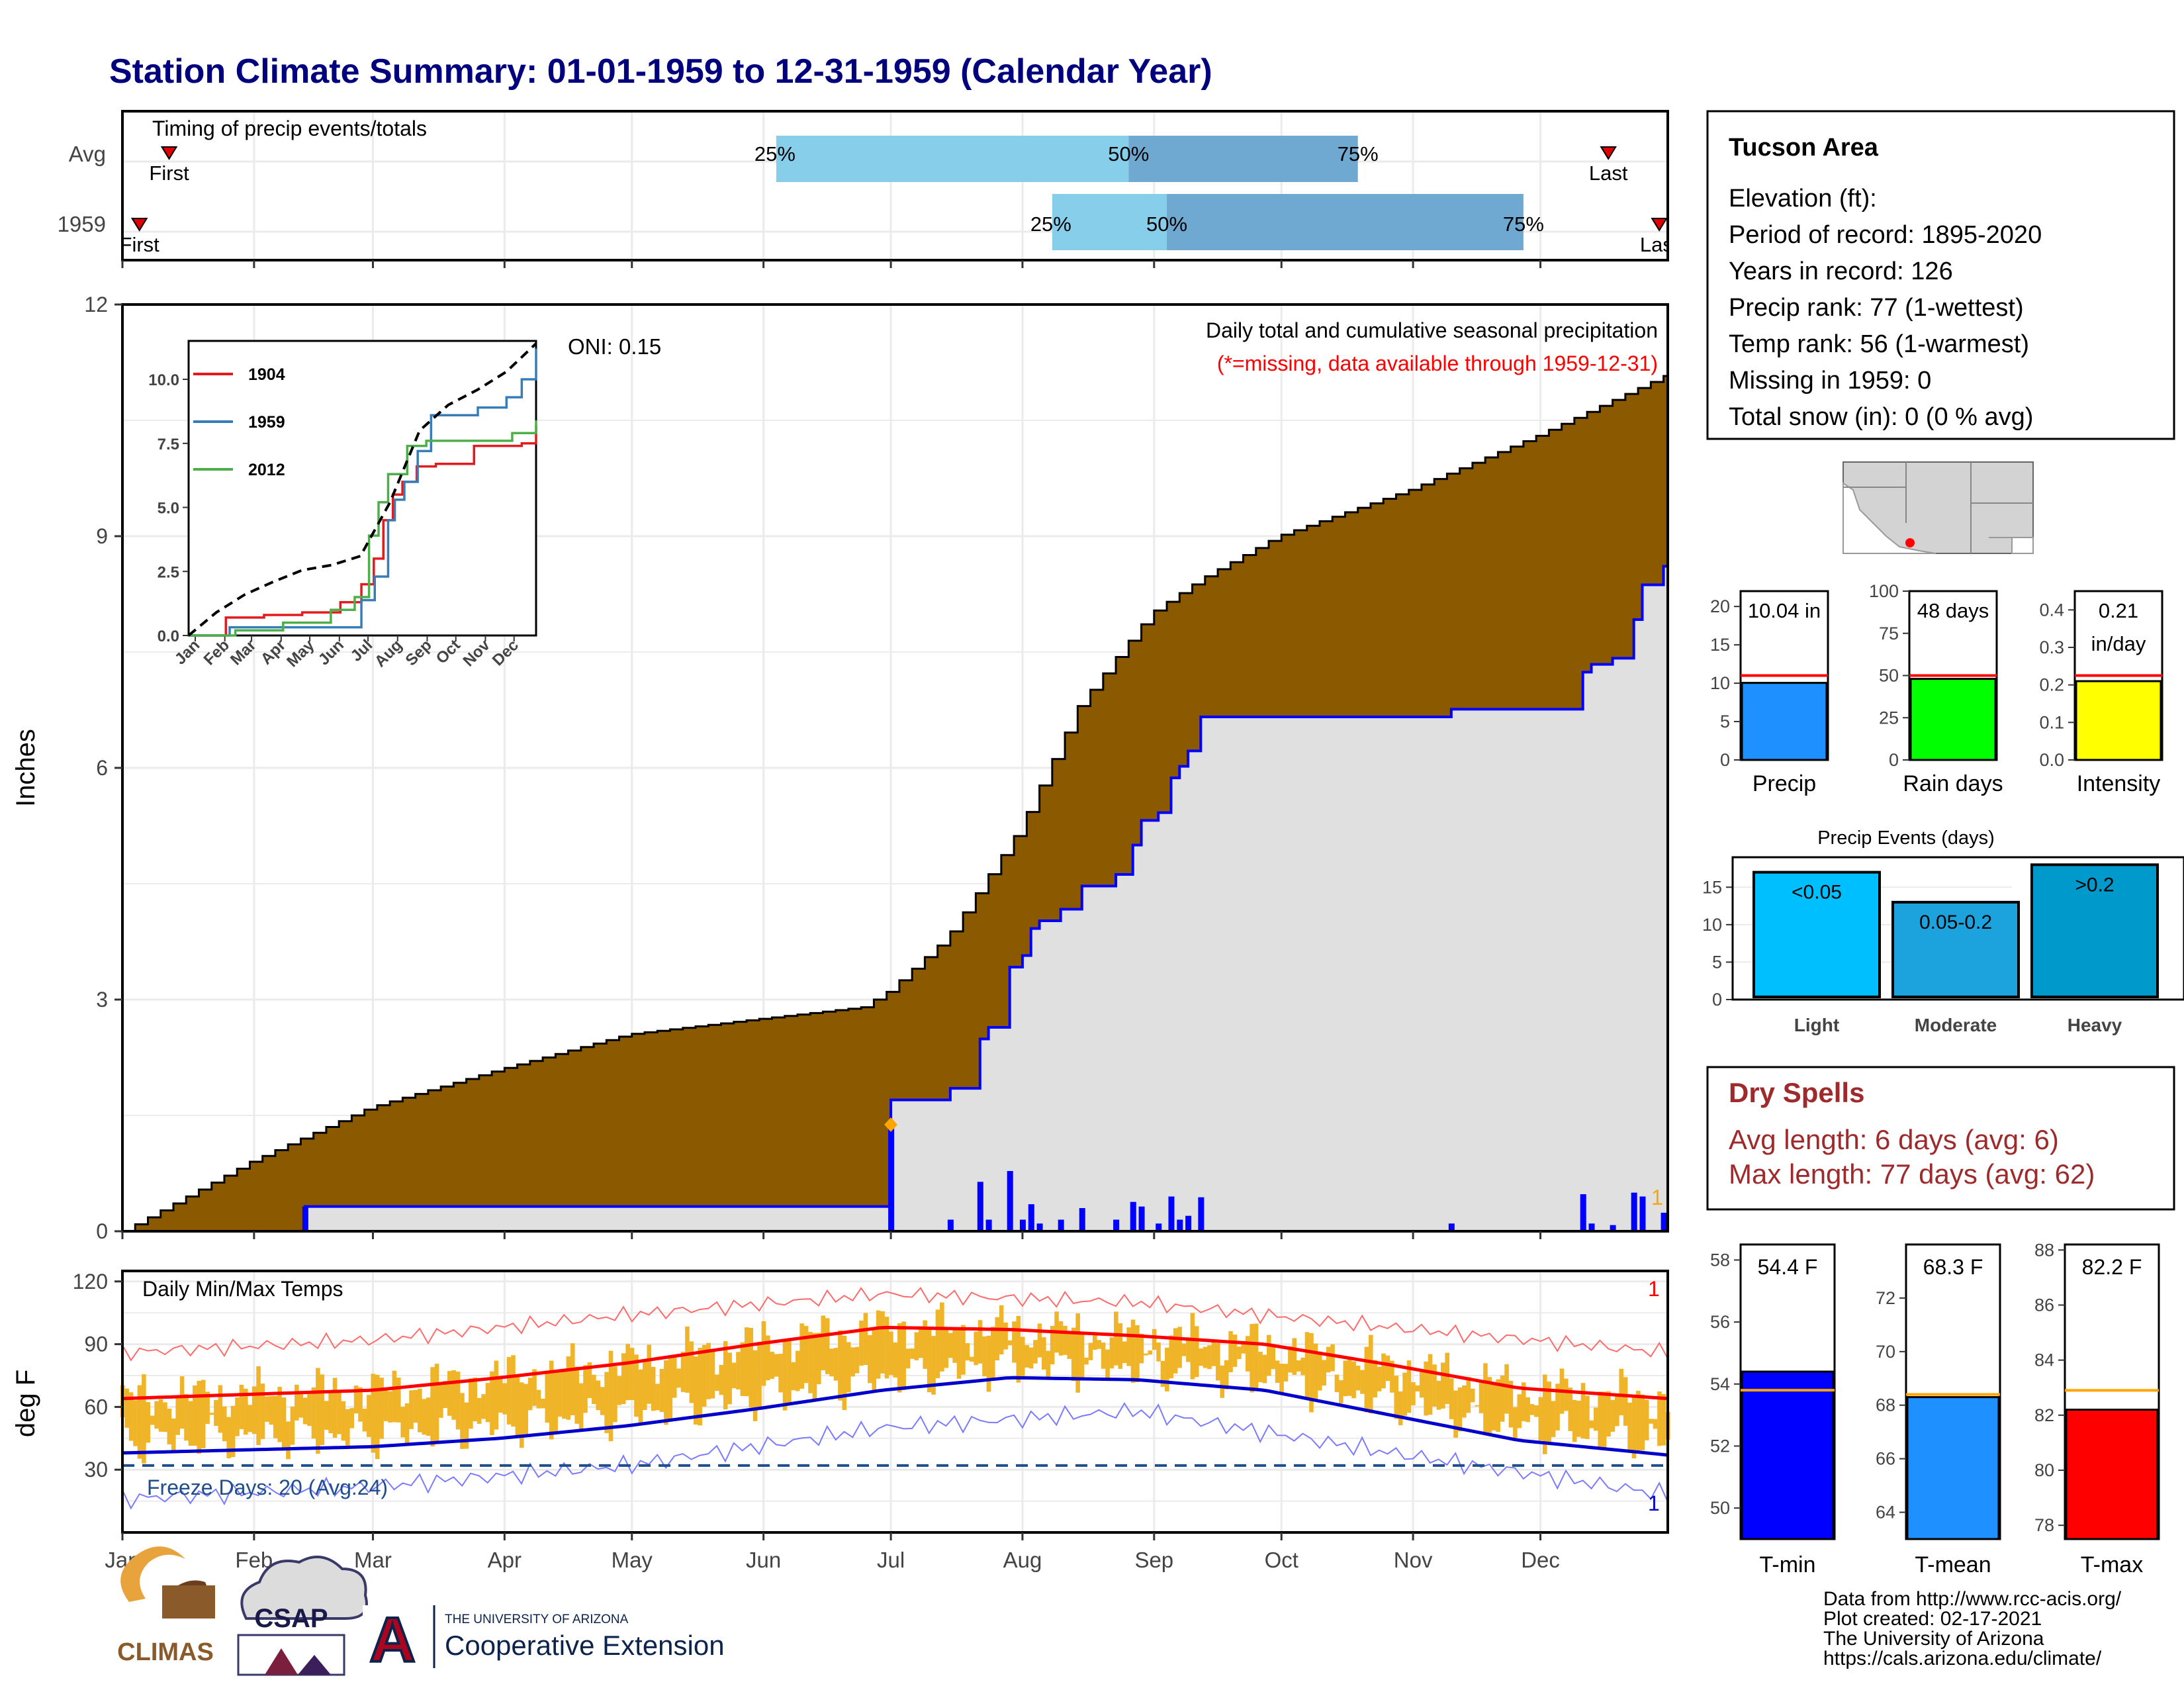  I want to click on climas-swoosh, so click(152, 1574).